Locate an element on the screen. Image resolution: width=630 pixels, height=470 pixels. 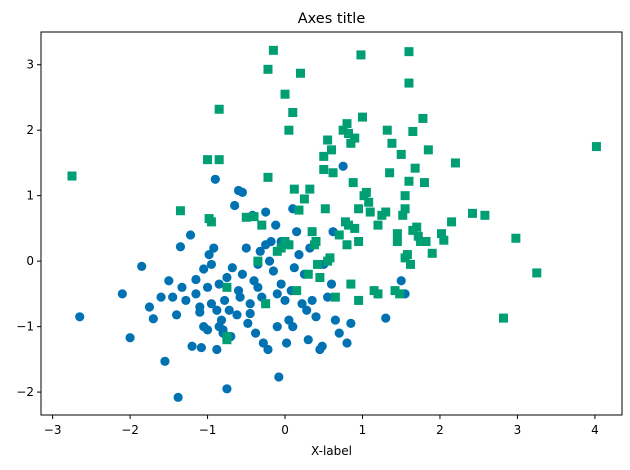
y-tick-label: 0 is located at coordinates (30, 261).